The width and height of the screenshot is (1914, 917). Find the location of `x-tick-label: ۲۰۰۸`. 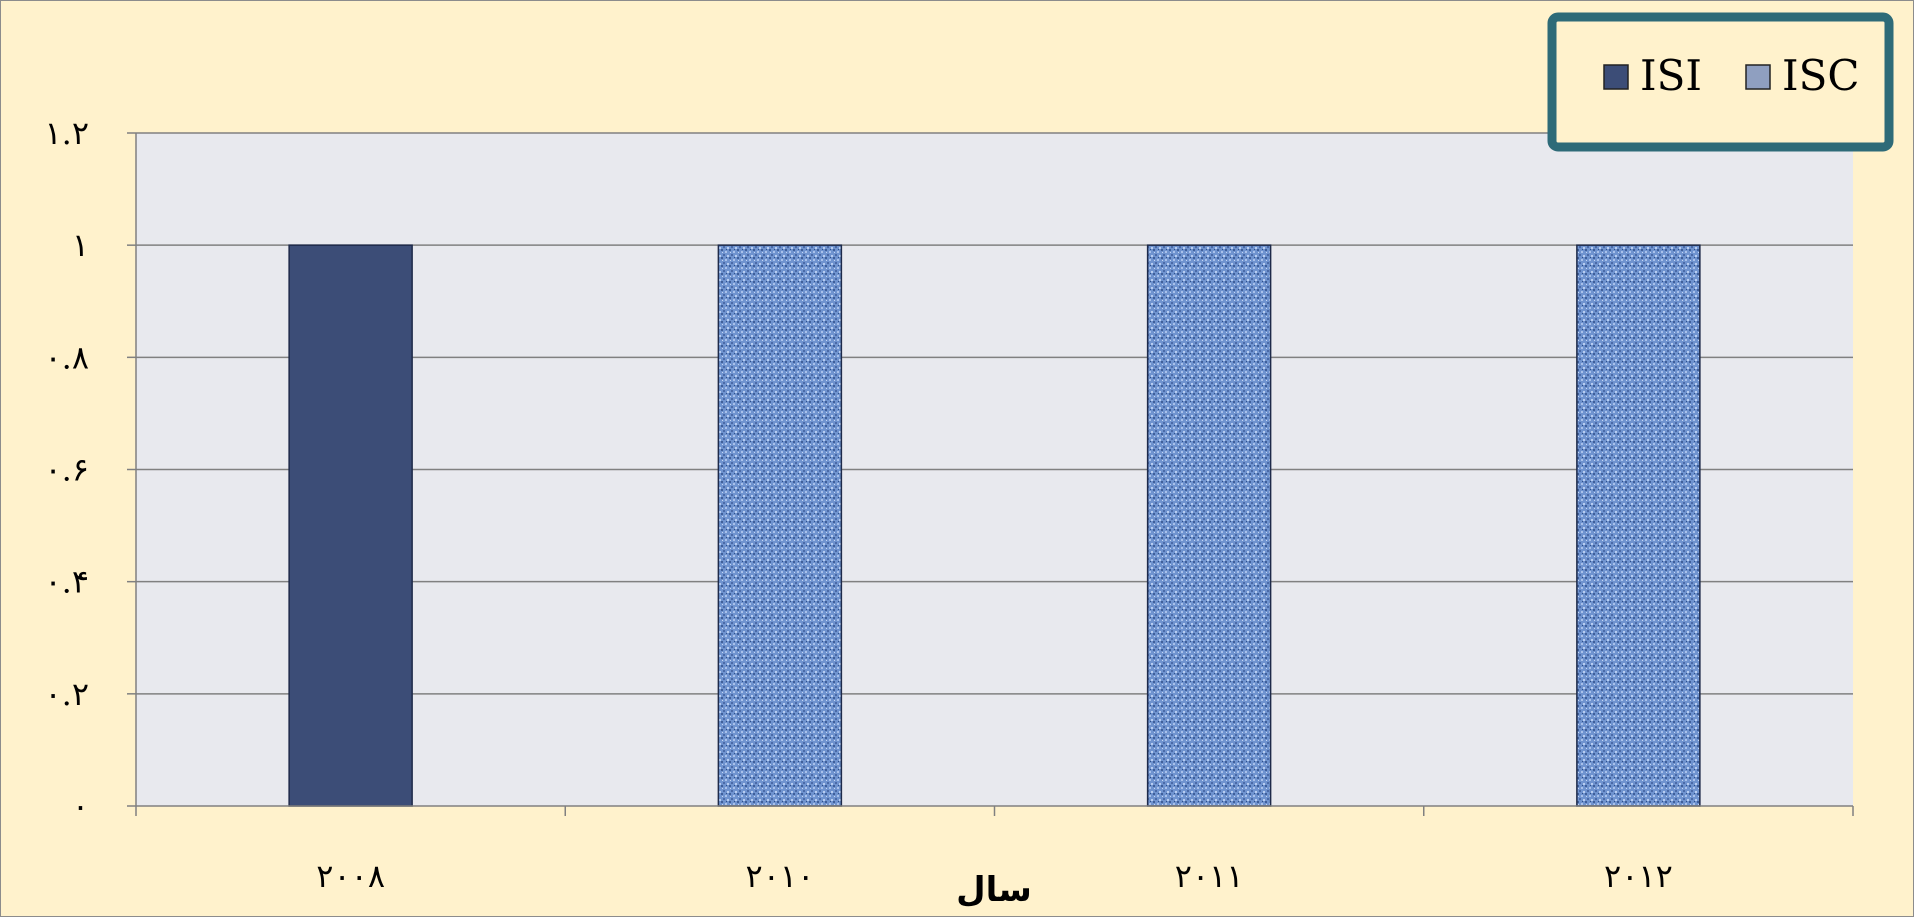

x-tick-label: ۲۰۰۸ is located at coordinates (350, 876).